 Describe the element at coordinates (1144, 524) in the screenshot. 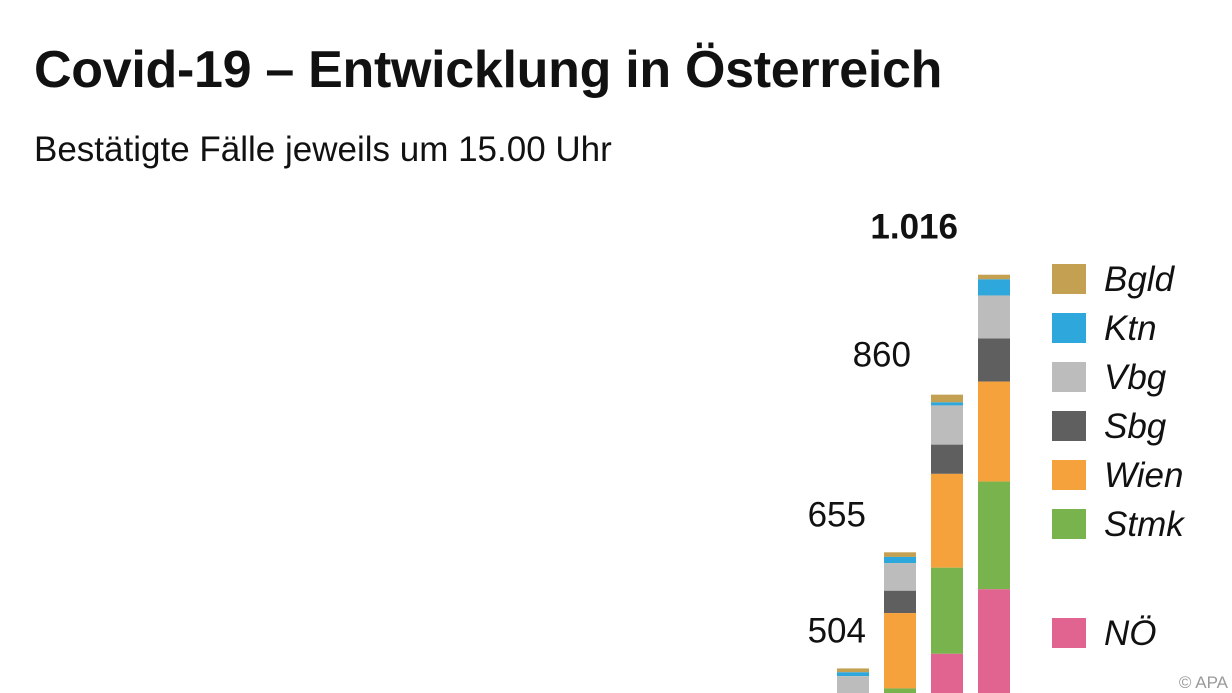

I see `legend-label: Stmk` at that location.